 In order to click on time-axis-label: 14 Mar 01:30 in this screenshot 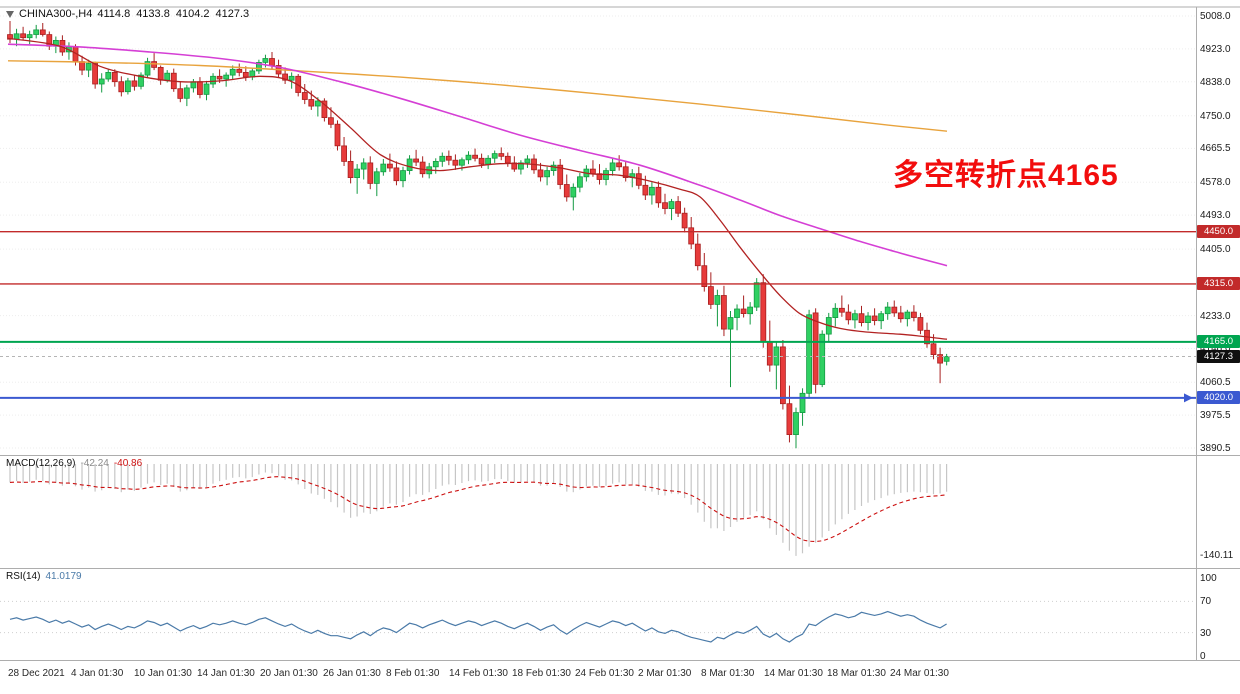, I will do `click(793, 673)`.